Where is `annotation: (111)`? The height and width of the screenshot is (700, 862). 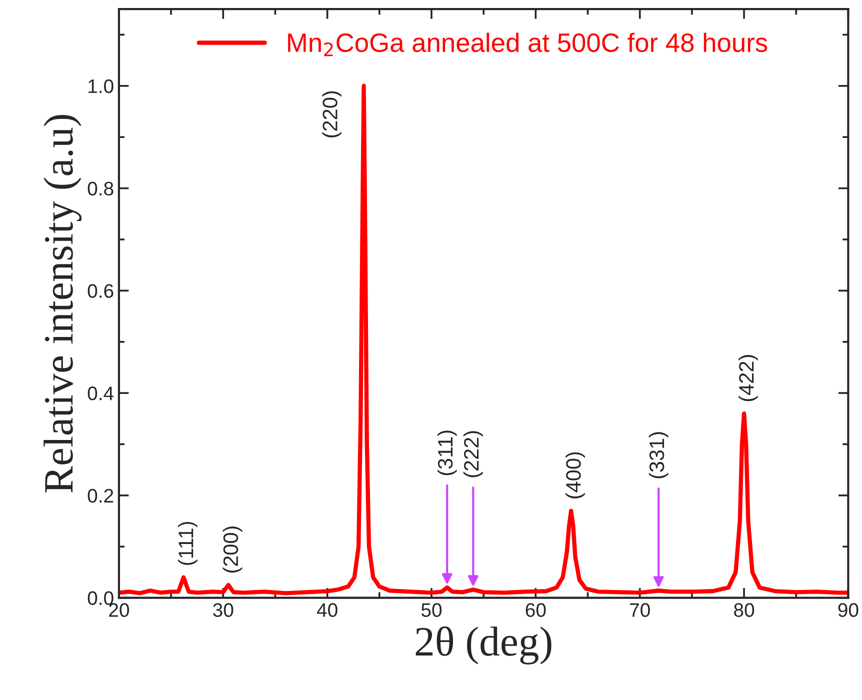 annotation: (111) is located at coordinates (188, 543).